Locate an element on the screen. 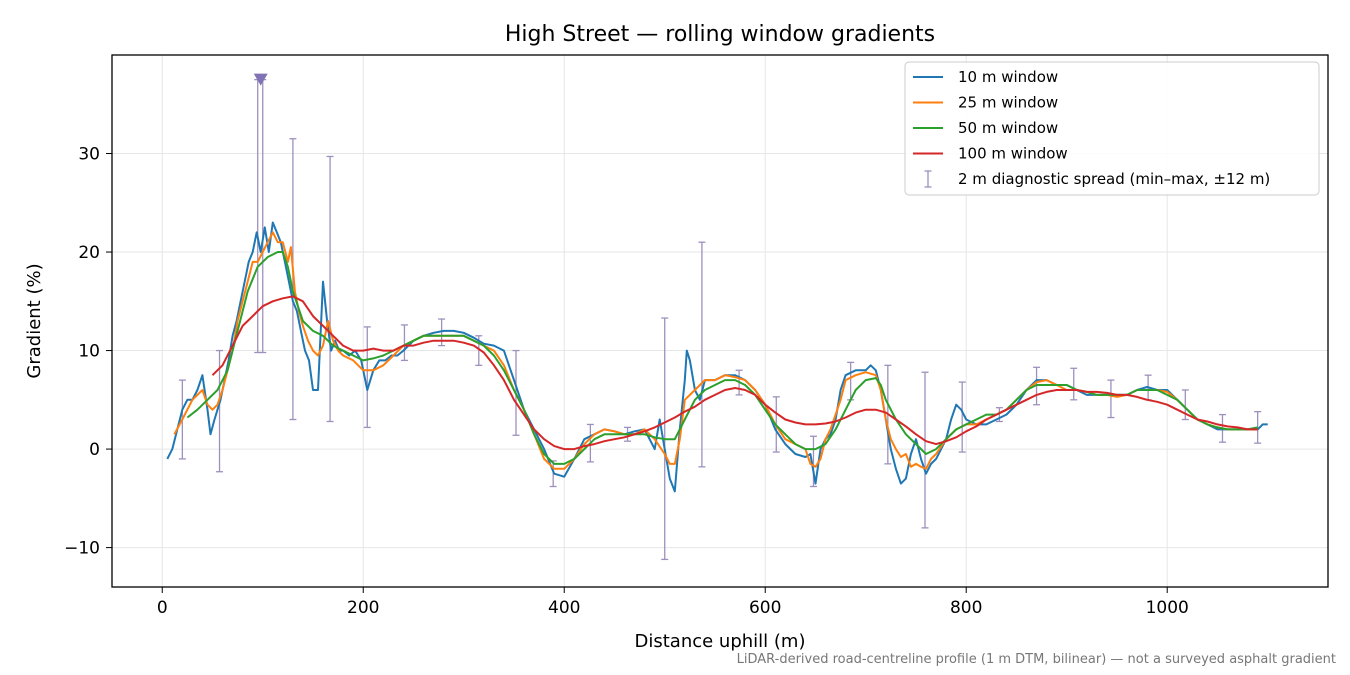 The width and height of the screenshot is (1350, 675). y-axis-label: Gradient (%) is located at coordinates (34, 320).